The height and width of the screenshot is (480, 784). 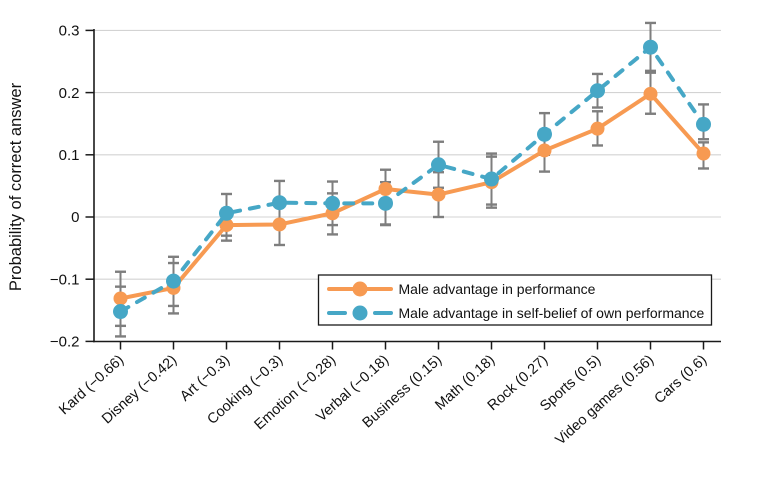 What do you see at coordinates (65, 187) in the screenshot?
I see `y-tick-labels: −0.2 −0.1 0 0.1 0.2 0.3` at bounding box center [65, 187].